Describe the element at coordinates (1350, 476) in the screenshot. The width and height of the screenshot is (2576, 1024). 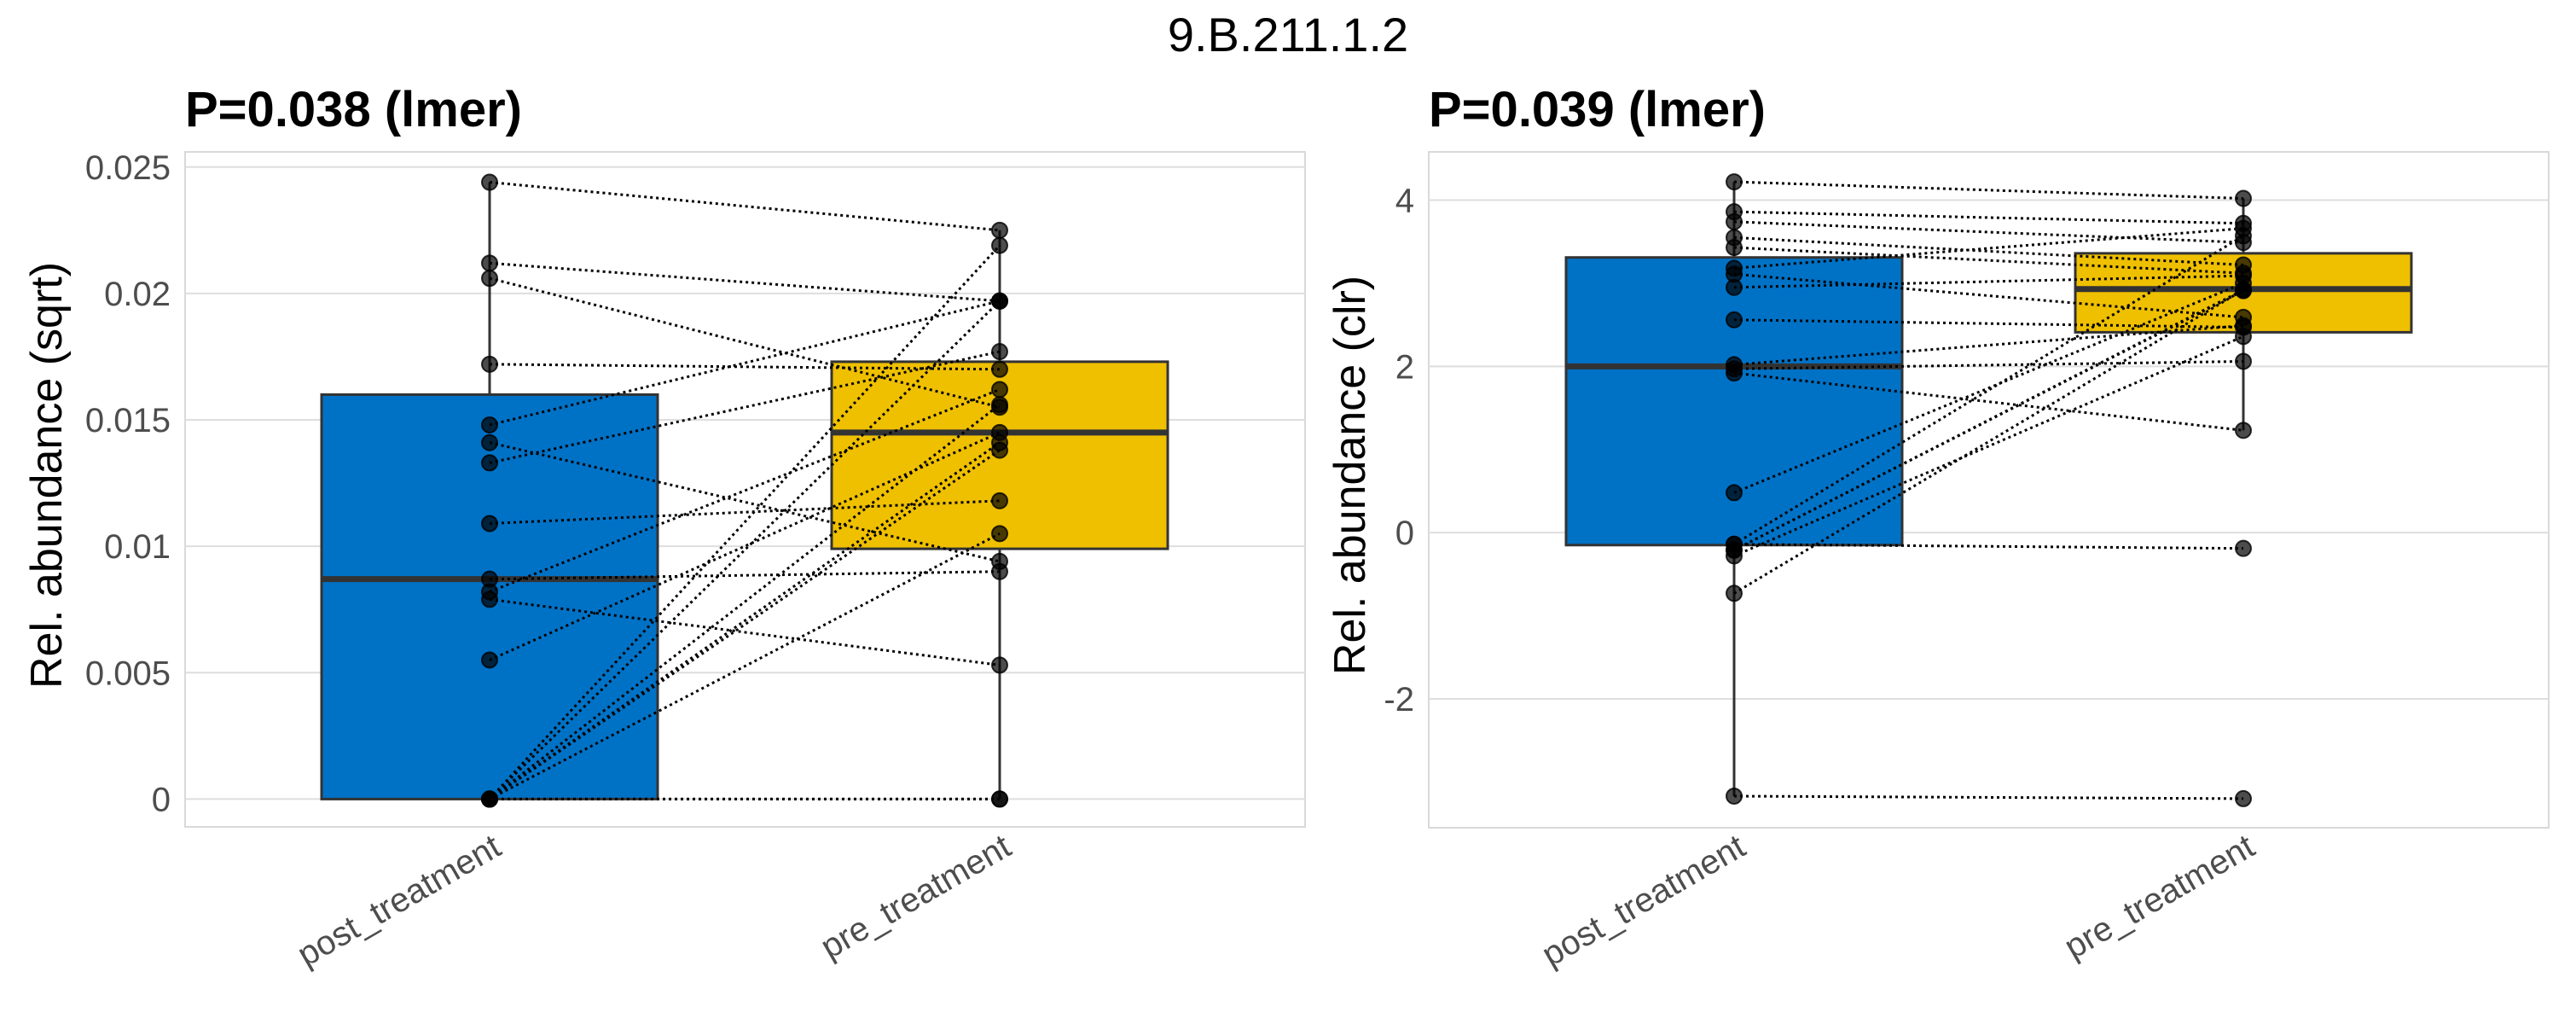
I see `y-axis-label: Rel. abundance (clr)` at that location.